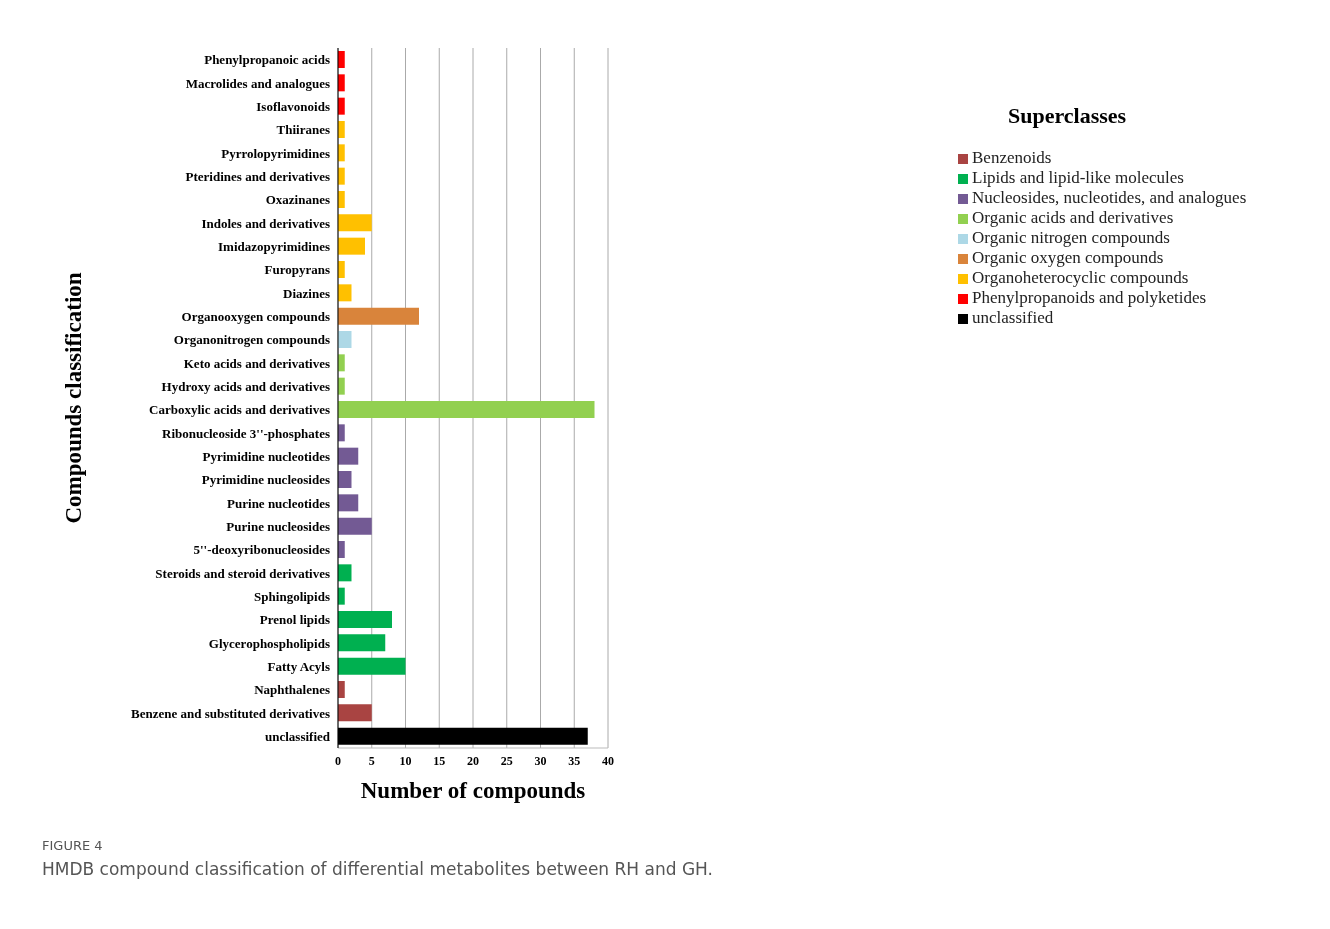 This screenshot has height=929, width=1330. I want to click on y-tick-label: Glycerophospholipids, so click(269, 643).